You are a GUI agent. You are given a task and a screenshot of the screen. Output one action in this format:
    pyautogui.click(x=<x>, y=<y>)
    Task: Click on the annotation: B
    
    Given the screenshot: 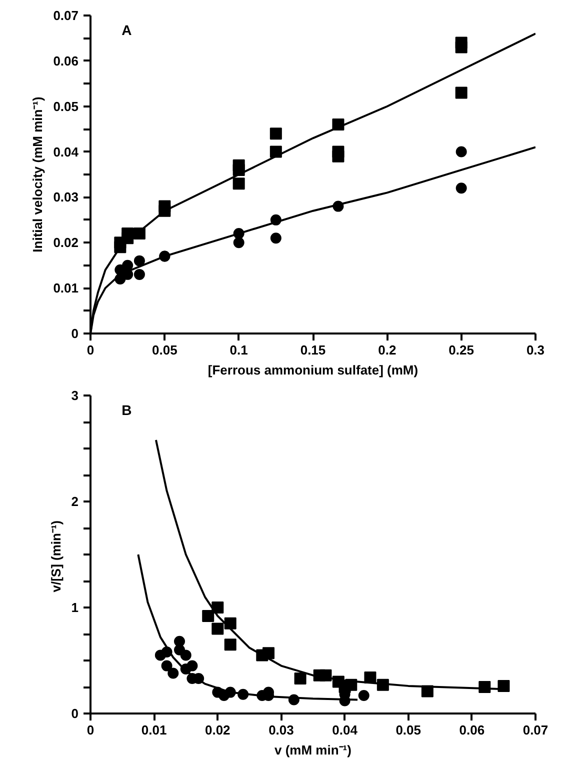 What is the action you would take?
    pyautogui.click(x=127, y=410)
    